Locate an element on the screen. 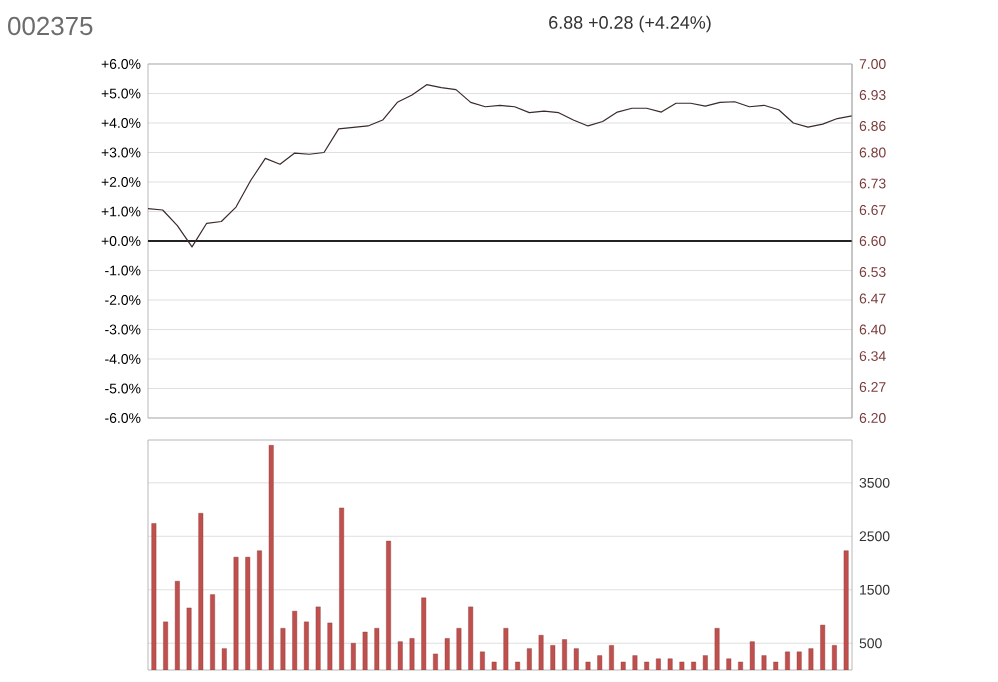  chart-title: 002375 is located at coordinates (50, 26).